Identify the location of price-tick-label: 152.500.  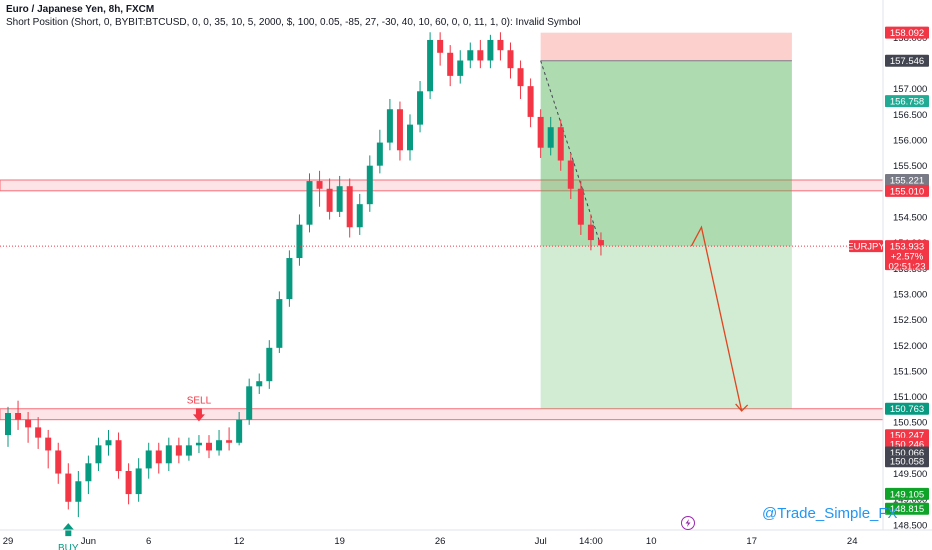
(910, 320).